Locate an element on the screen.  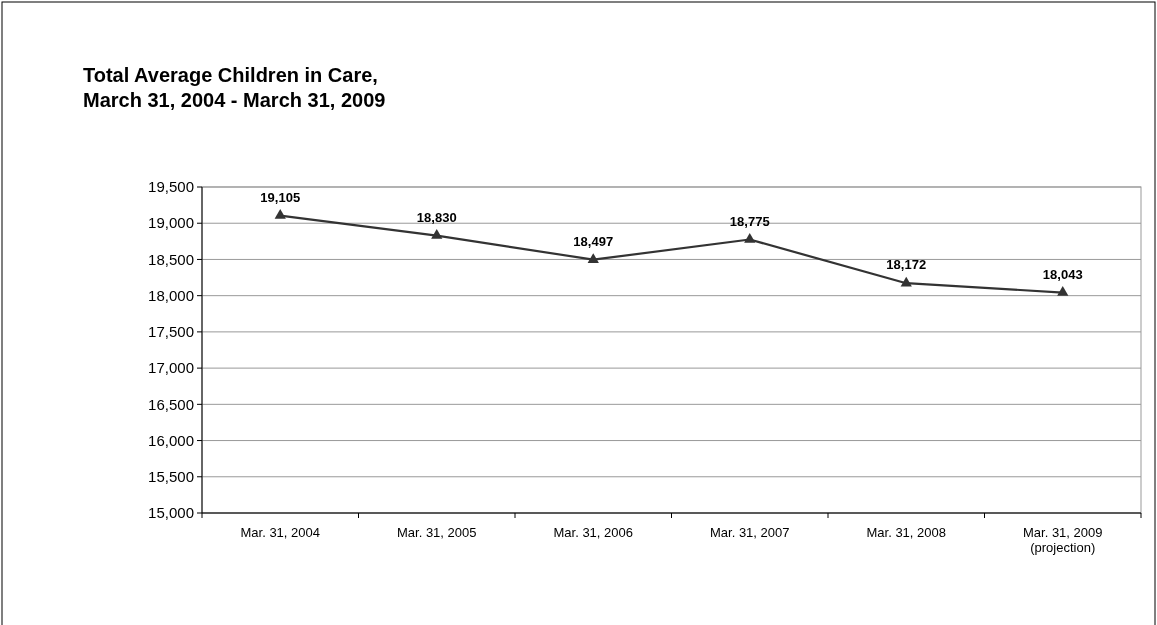
x-tick-label: Mar. 31, 2005 is located at coordinates (437, 532).